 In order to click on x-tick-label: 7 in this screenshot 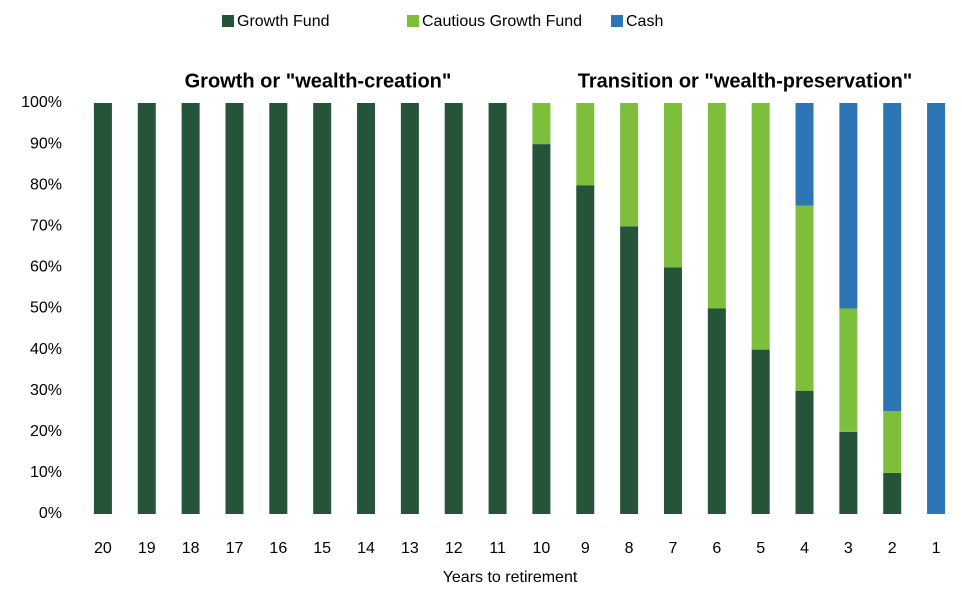, I will do `click(673, 548)`.